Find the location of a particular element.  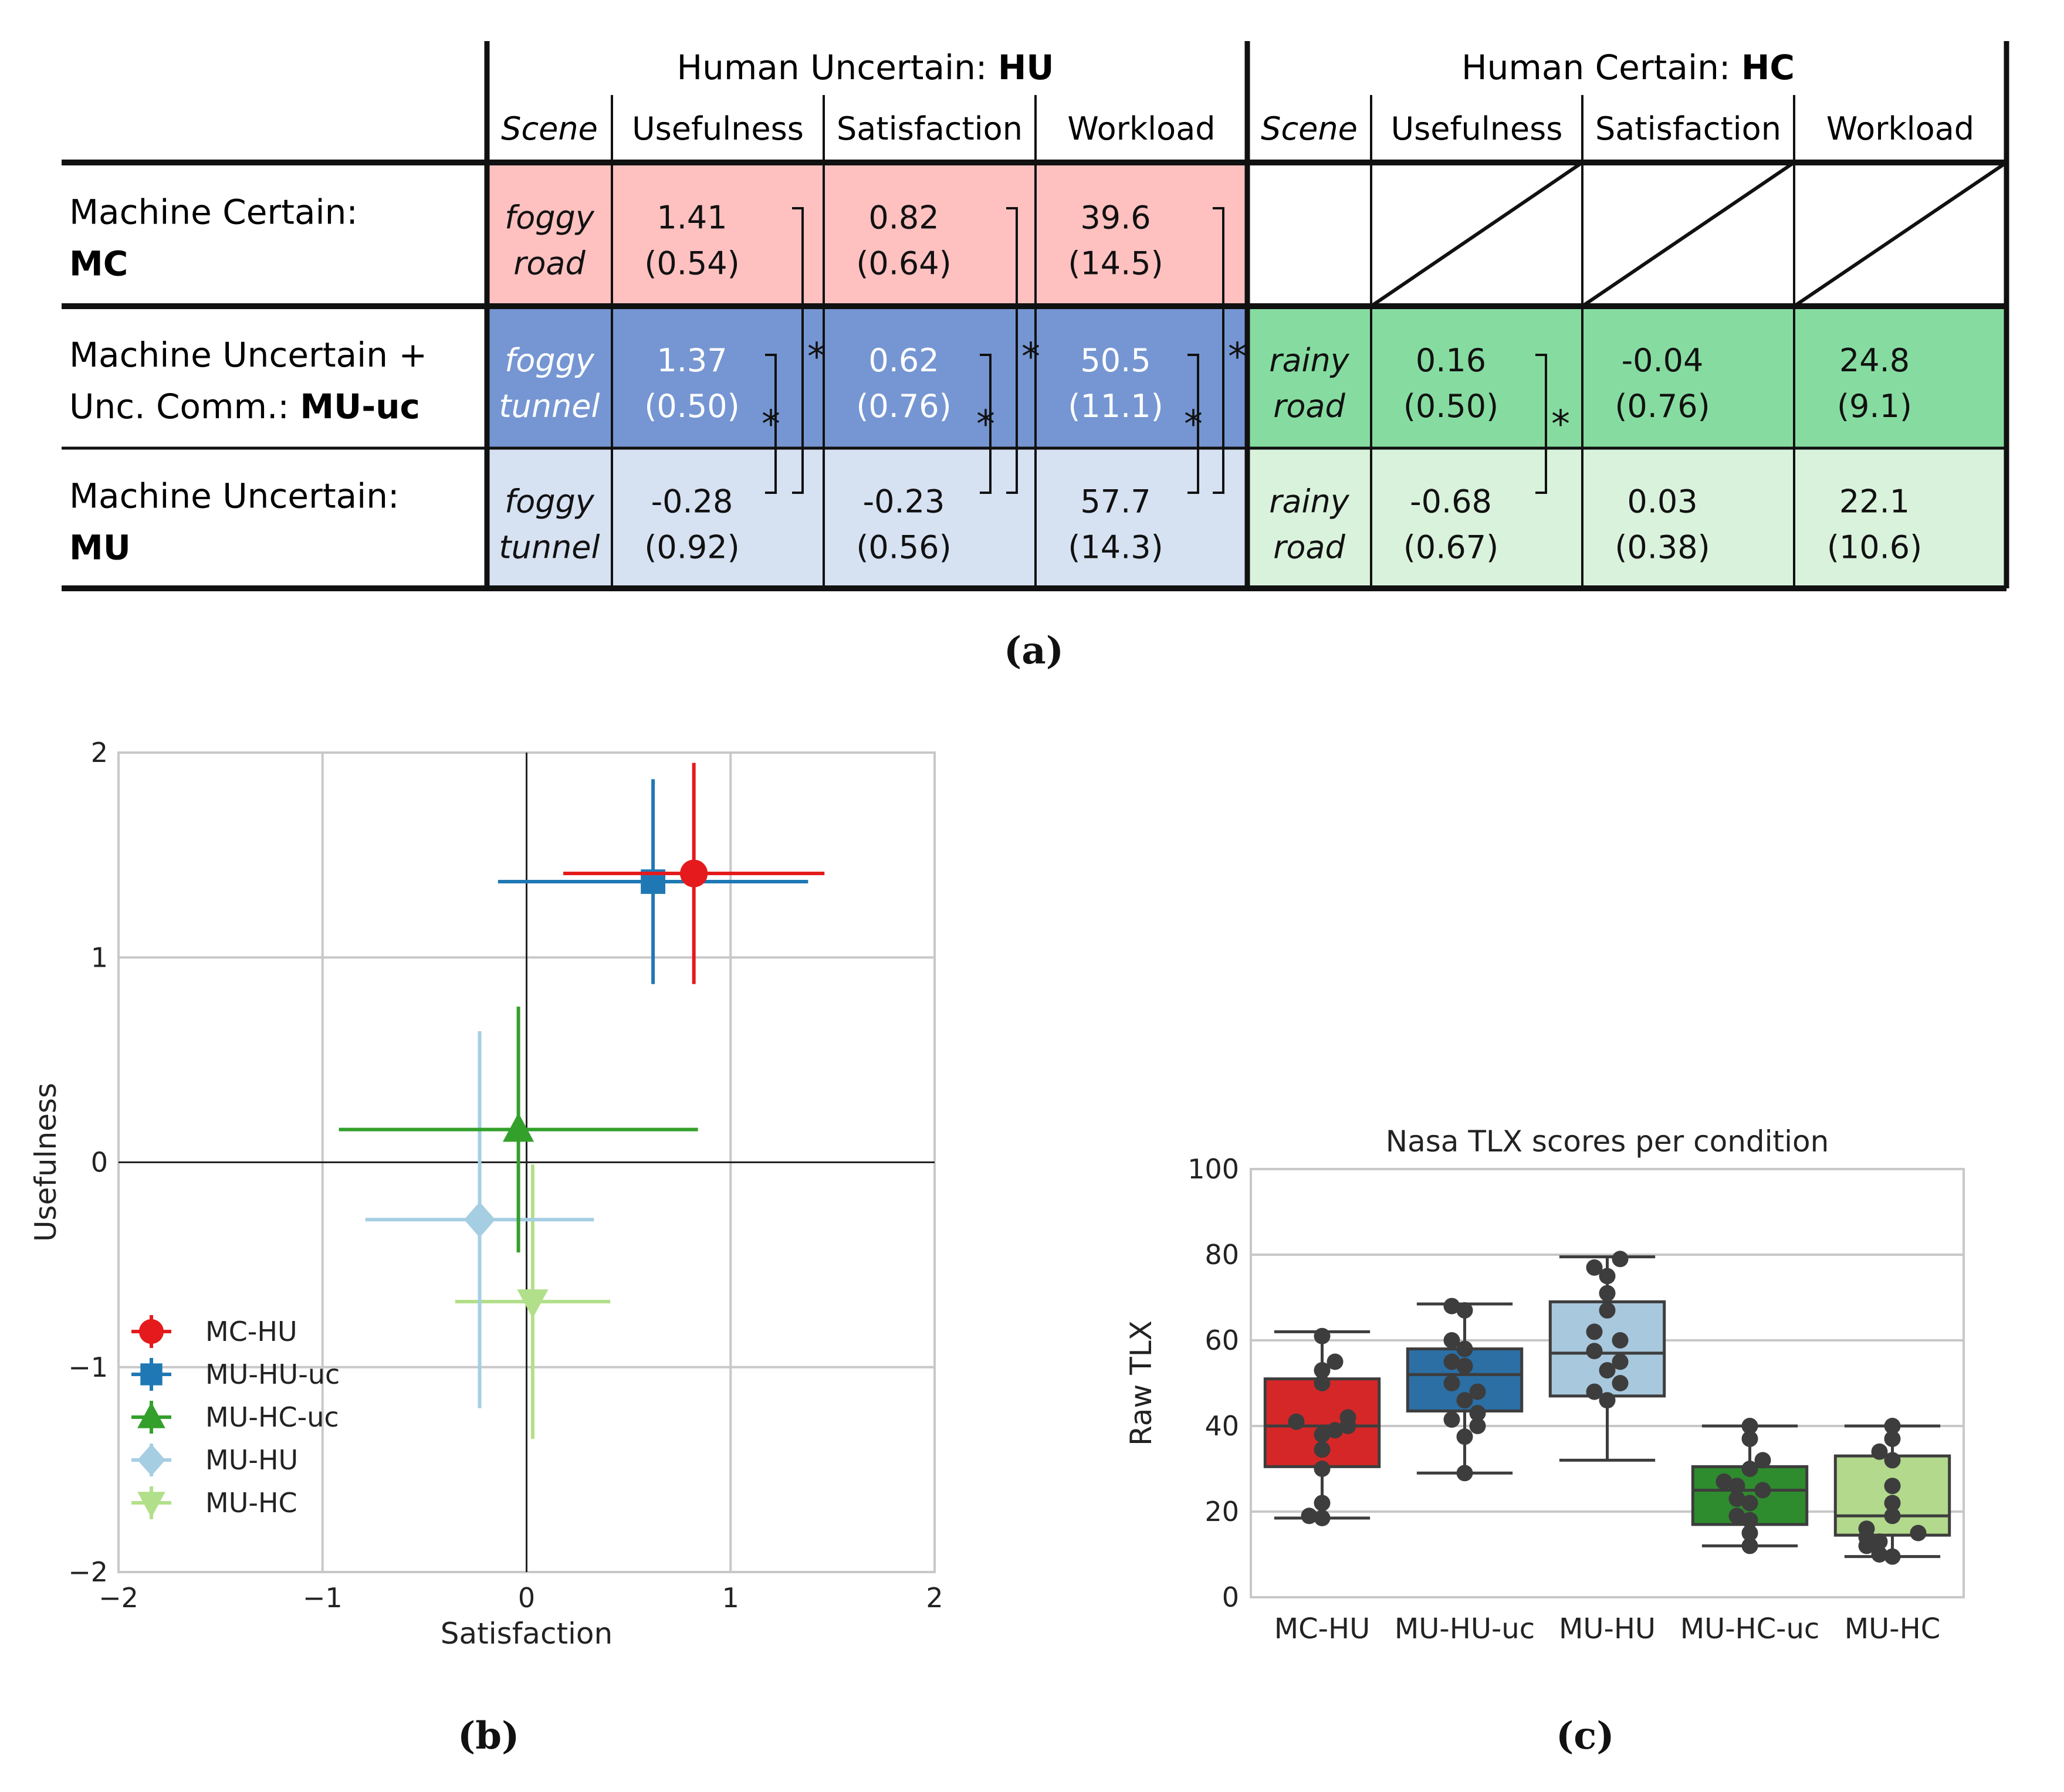

y-axis-label: Usefulness is located at coordinates (46, 1162).